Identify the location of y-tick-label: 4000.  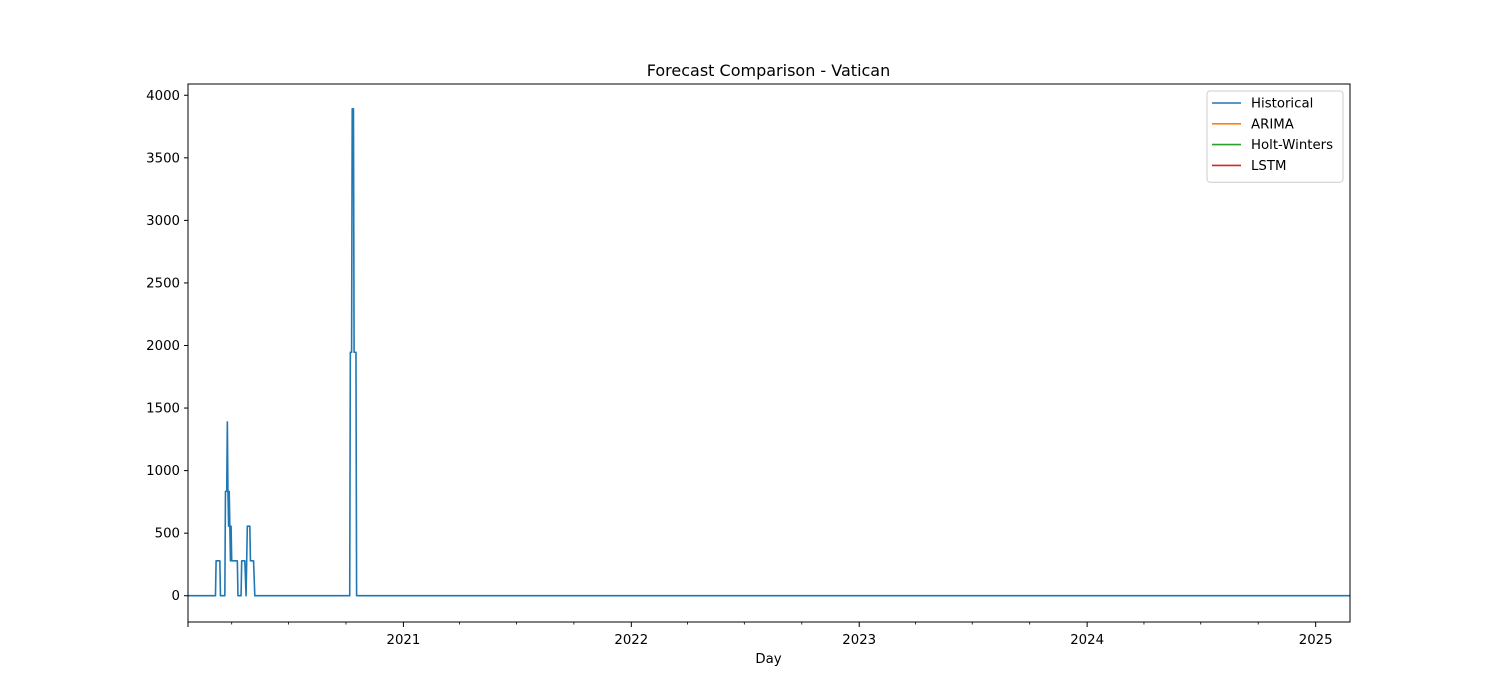
(163, 96).